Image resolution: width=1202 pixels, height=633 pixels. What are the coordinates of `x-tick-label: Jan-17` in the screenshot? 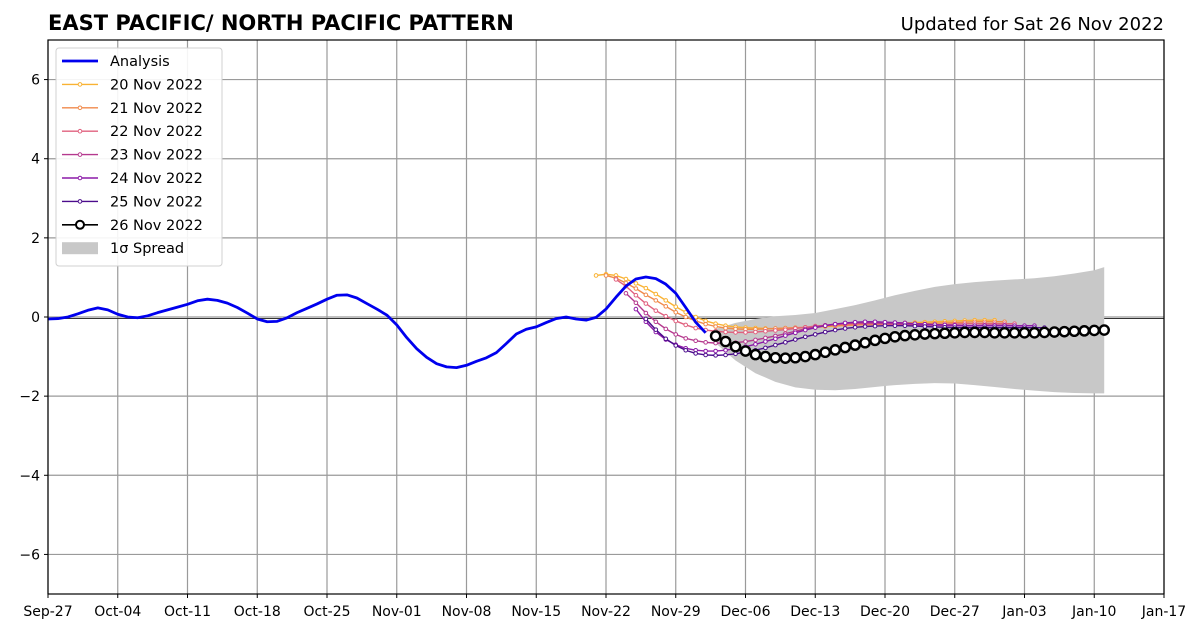 It's located at (1163, 612).